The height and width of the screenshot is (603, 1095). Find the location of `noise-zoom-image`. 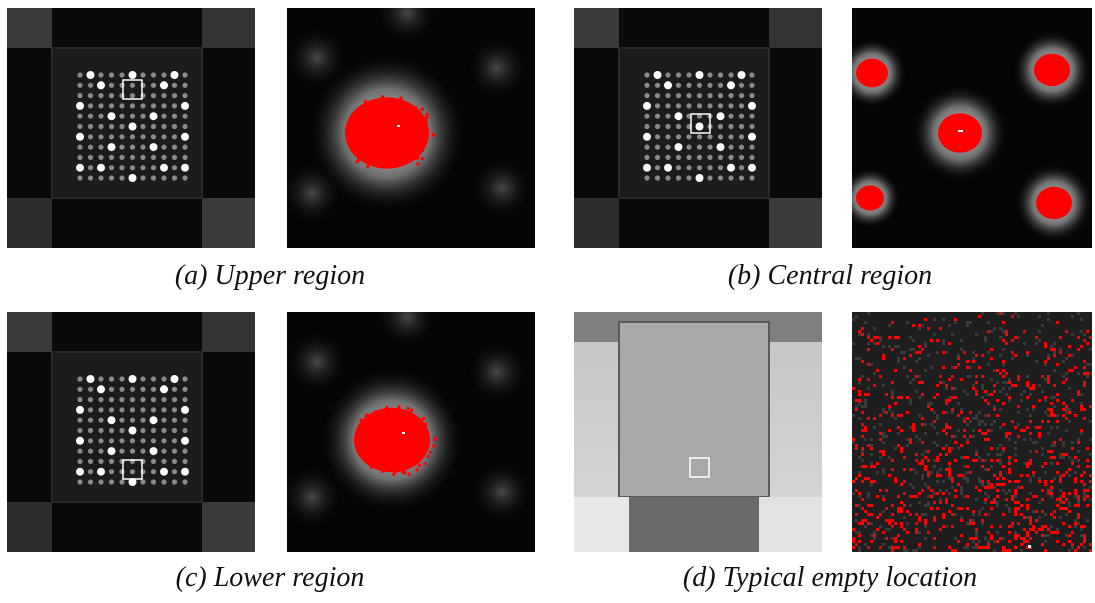

noise-zoom-image is located at coordinates (972, 432).